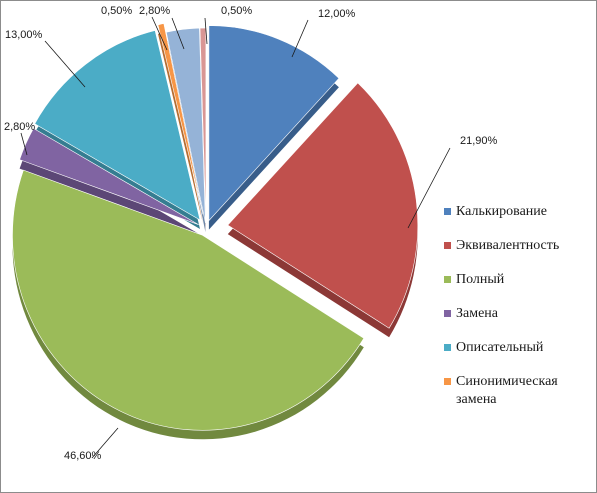  I want to click on slice-замена, so click(109, 176).